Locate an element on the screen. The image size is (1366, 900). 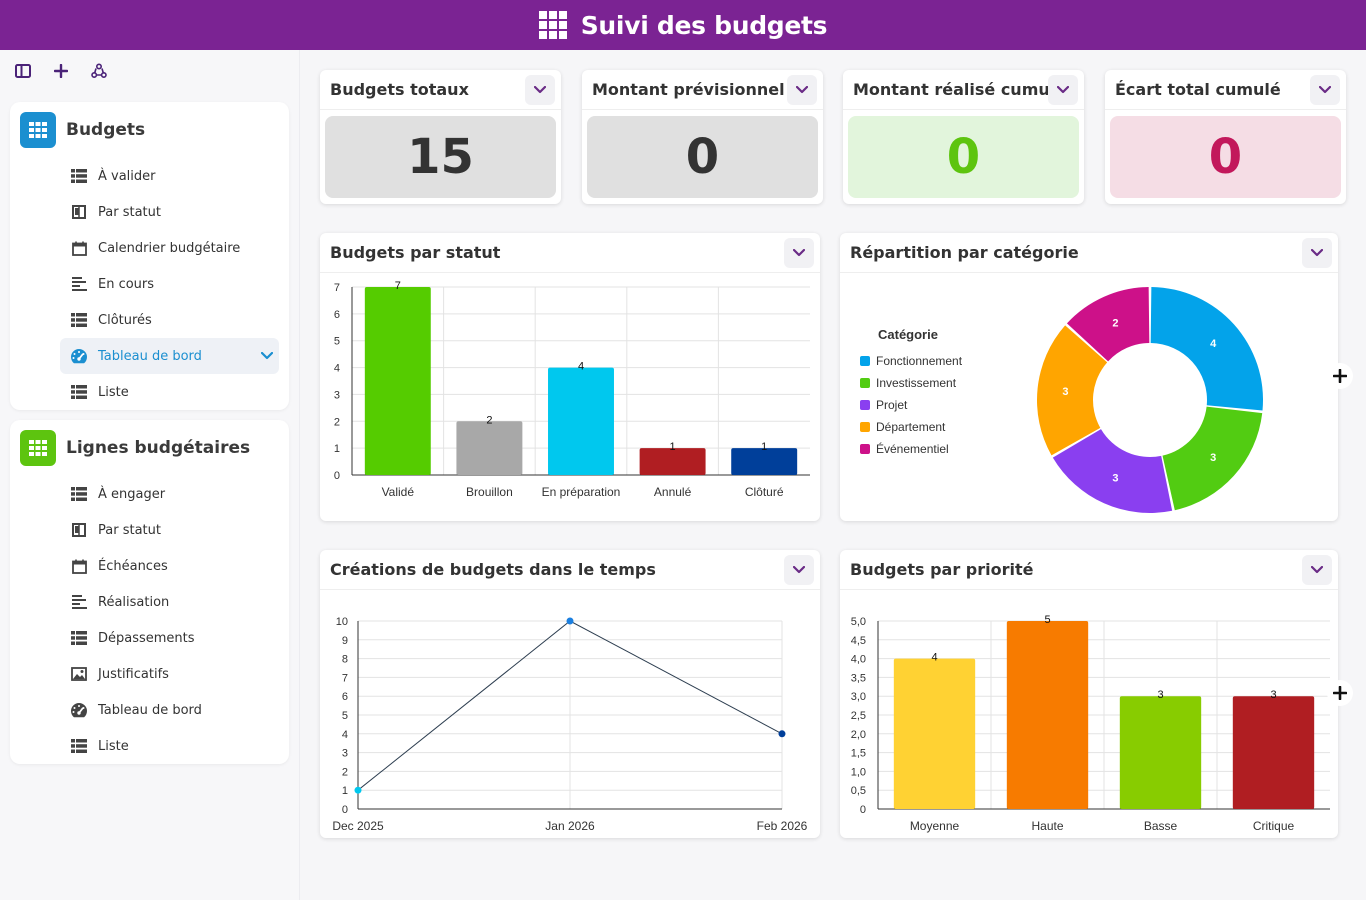
timeline-icon is located at coordinates (79, 284).